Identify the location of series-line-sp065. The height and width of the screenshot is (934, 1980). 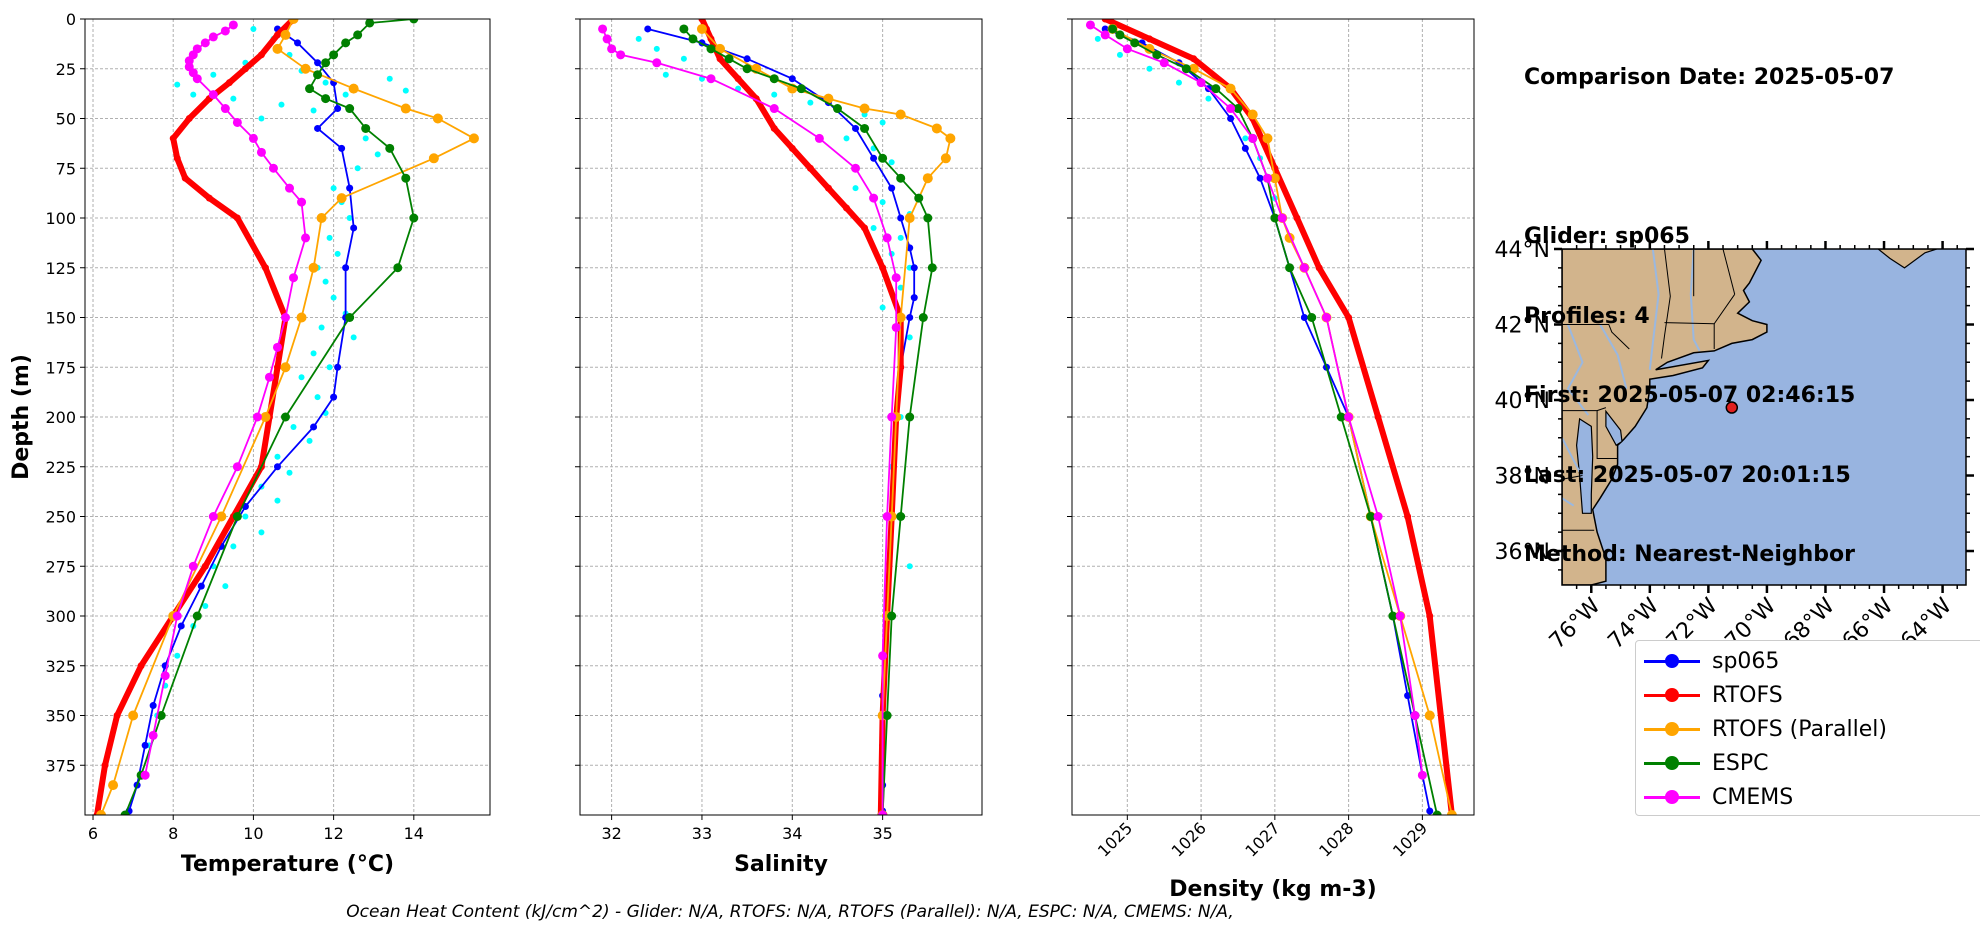
(241, 420).